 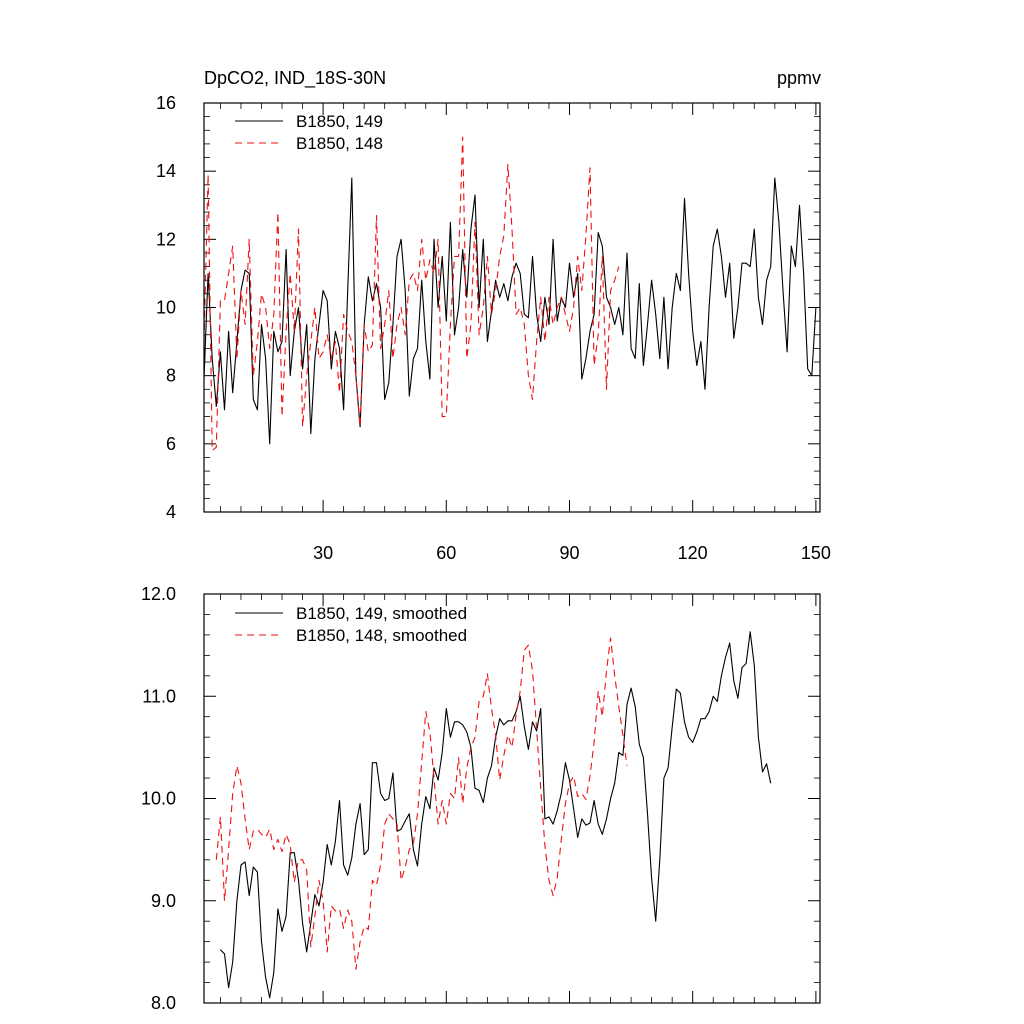 What do you see at coordinates (166, 171) in the screenshot?
I see `y-tick-label: 14` at bounding box center [166, 171].